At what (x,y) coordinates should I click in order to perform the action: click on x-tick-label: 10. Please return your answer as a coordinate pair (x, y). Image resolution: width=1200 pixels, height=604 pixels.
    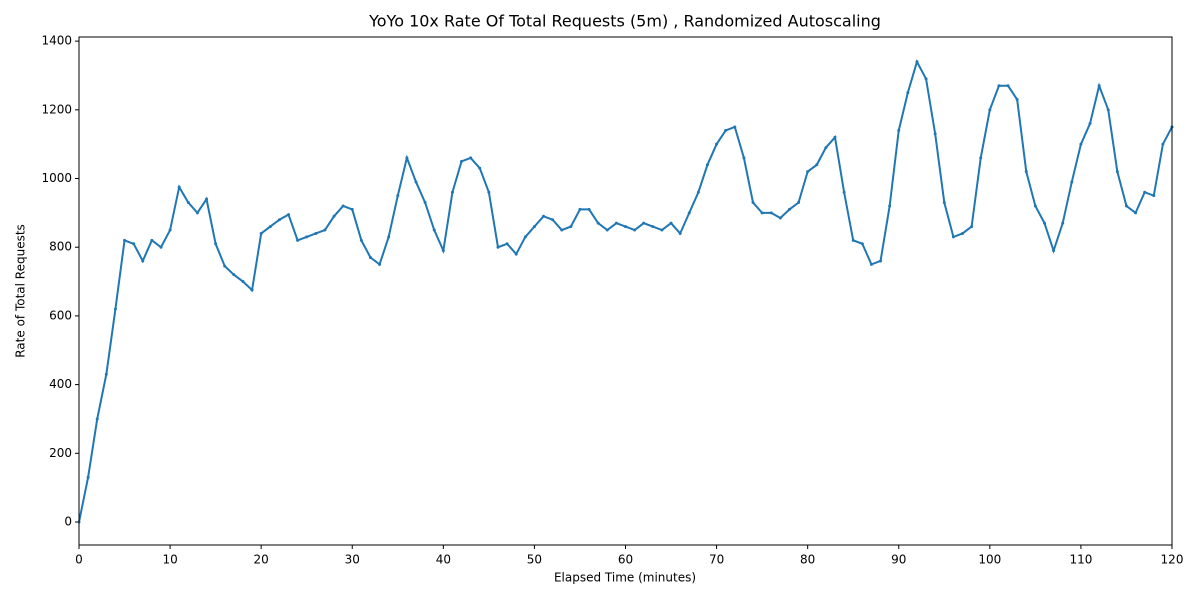
    Looking at the image, I should click on (169, 560).